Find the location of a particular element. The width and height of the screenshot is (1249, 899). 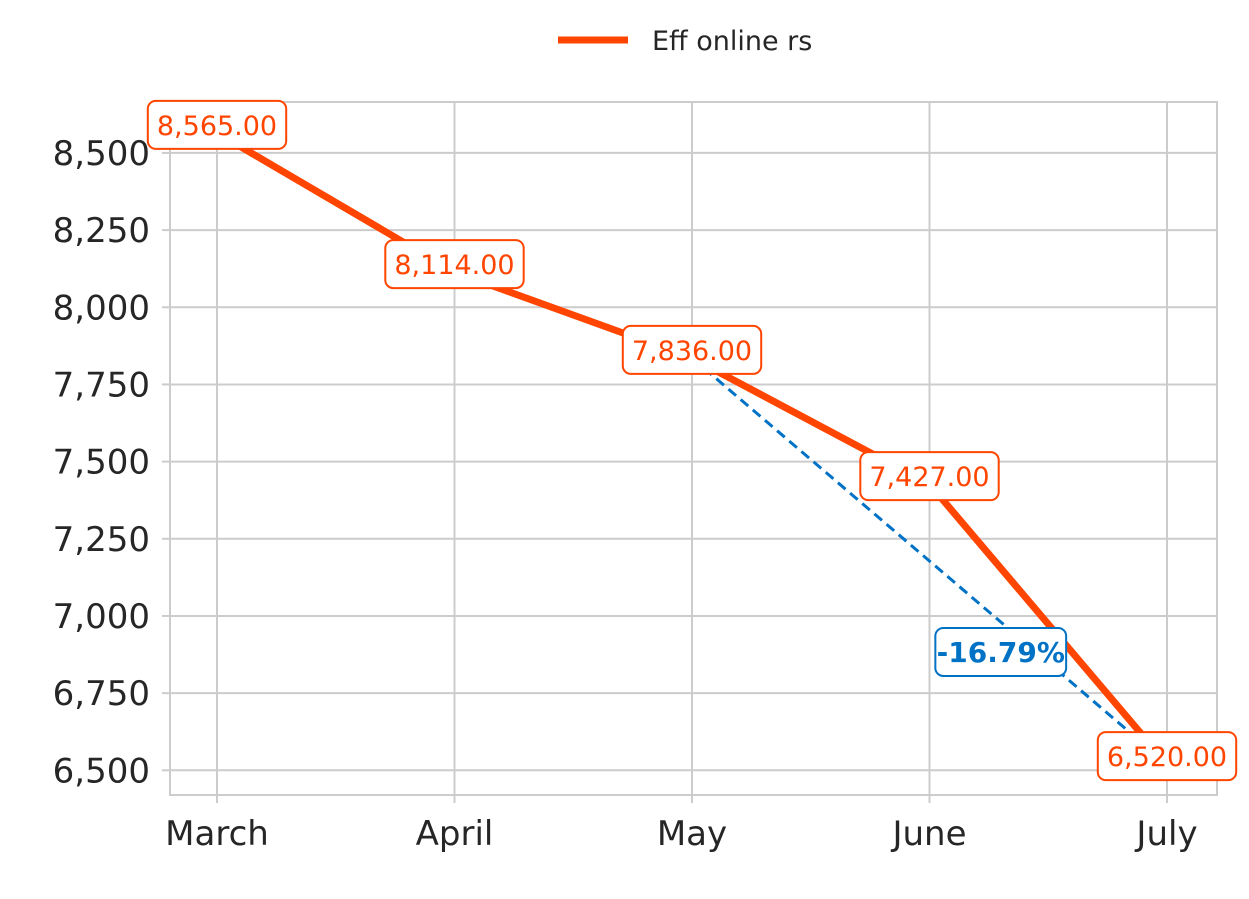

y-tick-label-6500: 6,500 is located at coordinates (101, 771).